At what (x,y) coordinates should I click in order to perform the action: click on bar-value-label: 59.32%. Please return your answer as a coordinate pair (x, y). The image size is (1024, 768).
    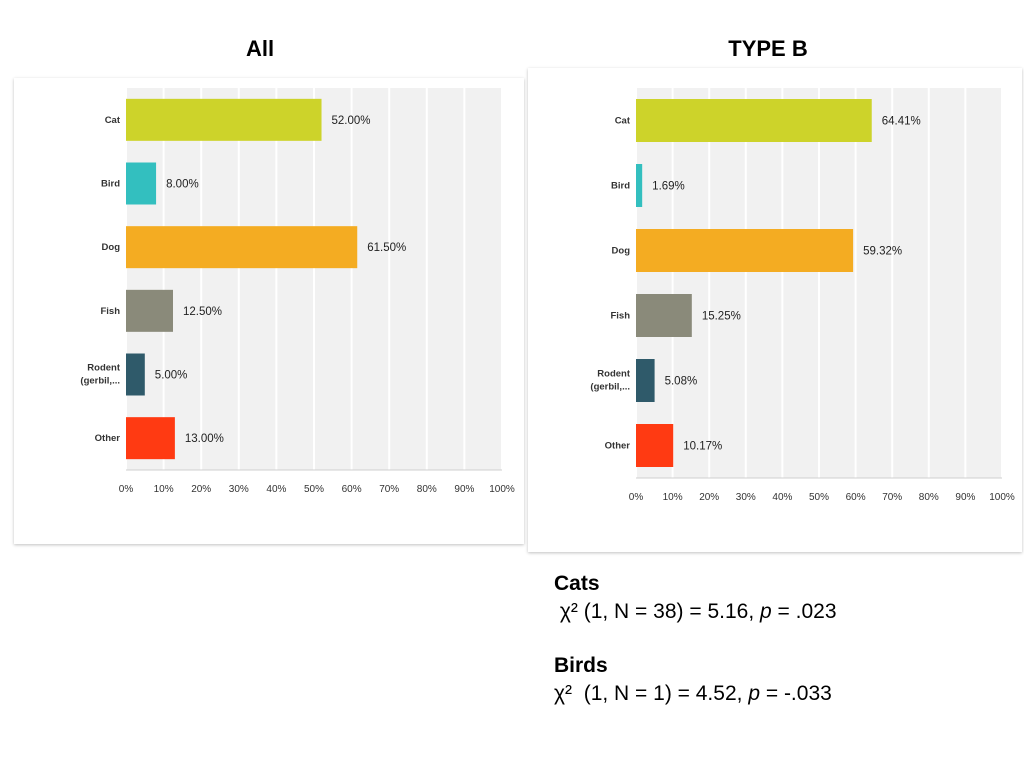
    Looking at the image, I should click on (882, 252).